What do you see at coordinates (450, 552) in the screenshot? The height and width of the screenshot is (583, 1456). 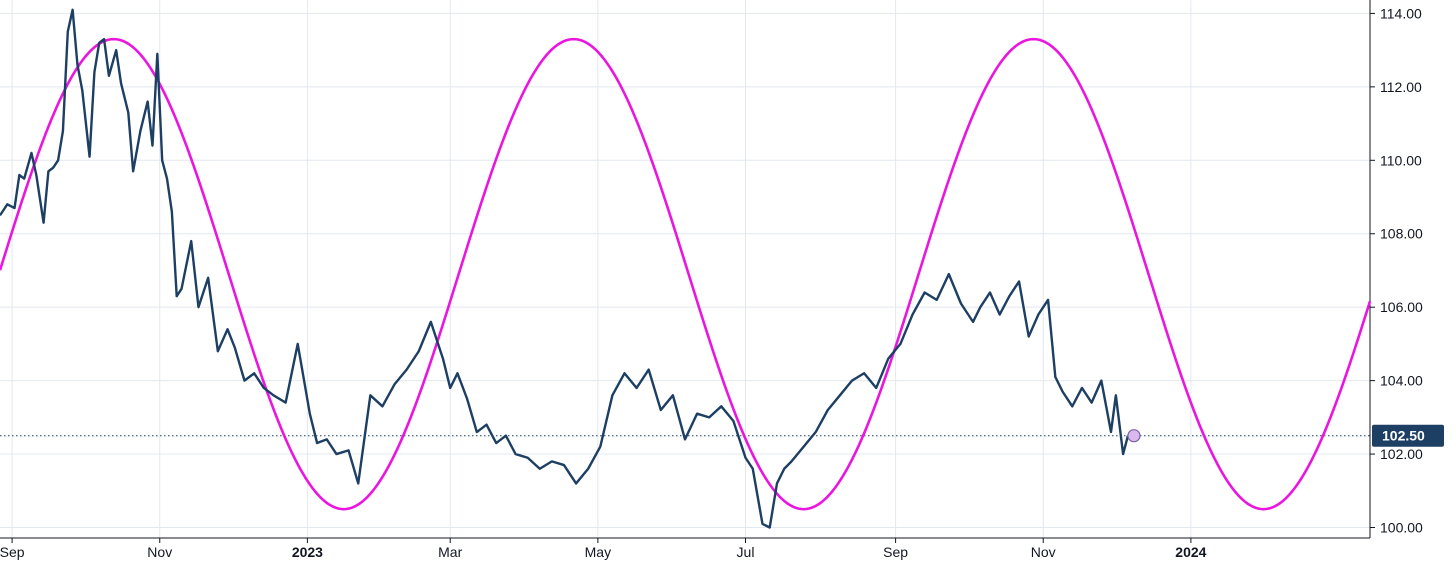 I see `x-tick-label: Mar` at bounding box center [450, 552].